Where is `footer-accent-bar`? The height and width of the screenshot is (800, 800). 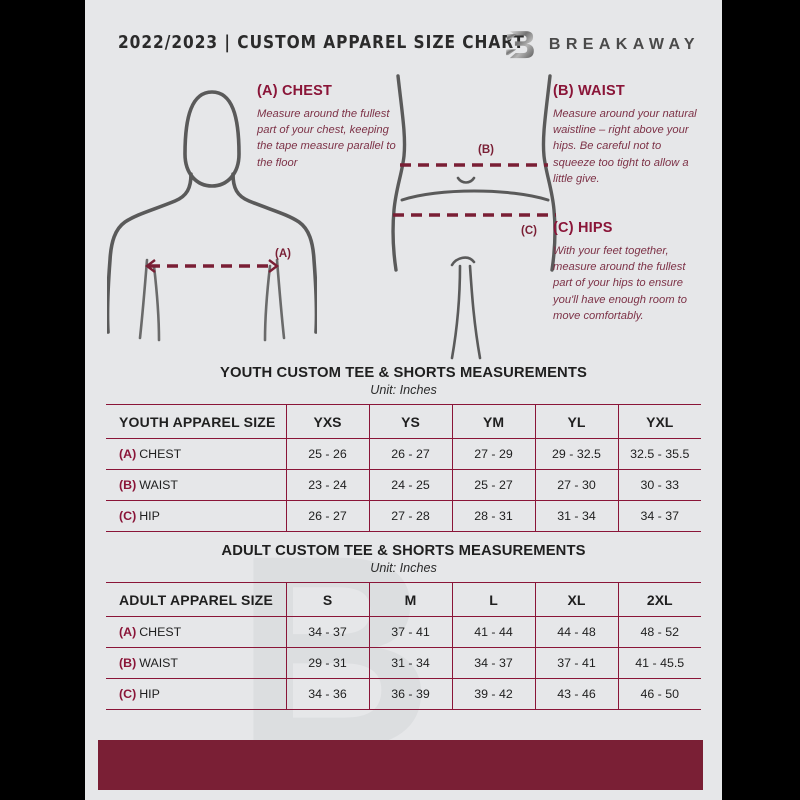
footer-accent-bar is located at coordinates (400, 765).